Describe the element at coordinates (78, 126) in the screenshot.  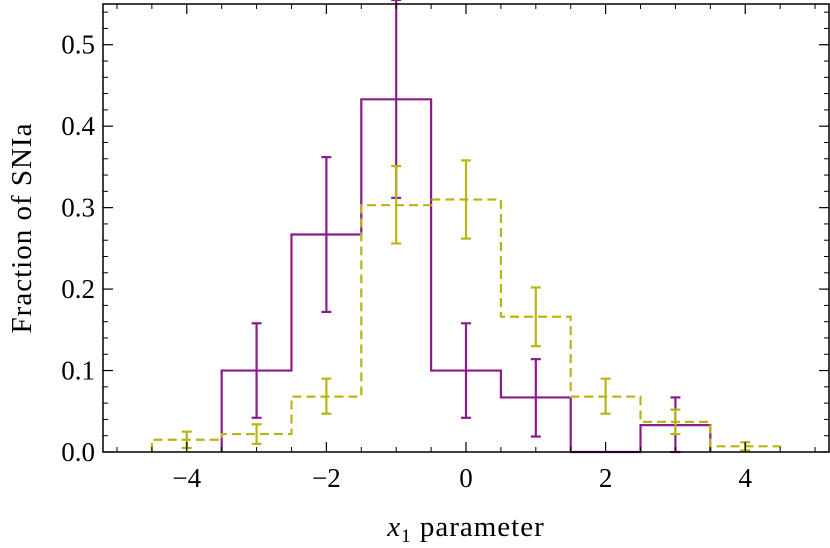
I see `y-tick-label: 0.4` at that location.